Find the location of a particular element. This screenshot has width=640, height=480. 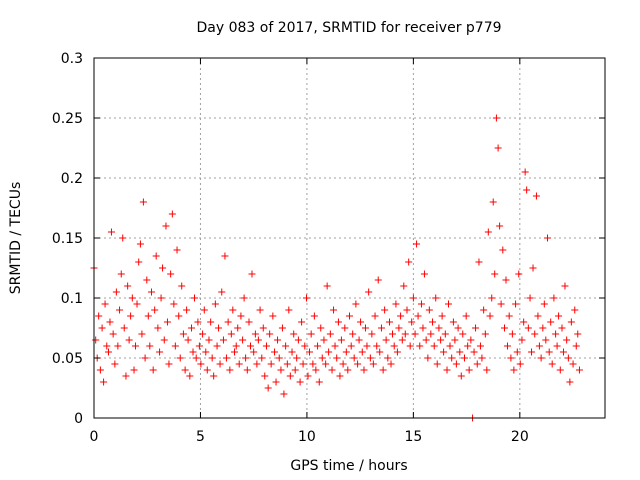

x-tick-labels: 0 5 10 15 20 is located at coordinates (309, 437).